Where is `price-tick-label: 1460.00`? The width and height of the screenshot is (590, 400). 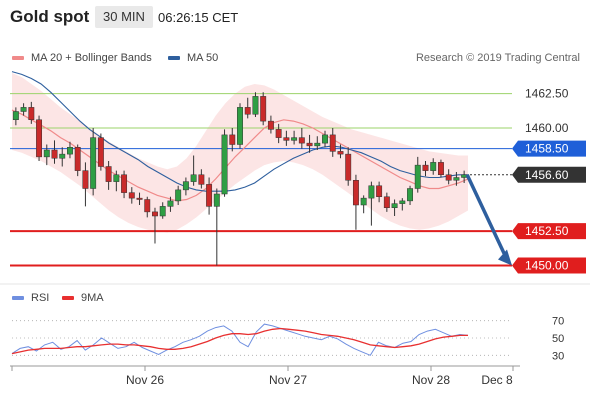 price-tick-label: 1460.00 is located at coordinates (547, 128).